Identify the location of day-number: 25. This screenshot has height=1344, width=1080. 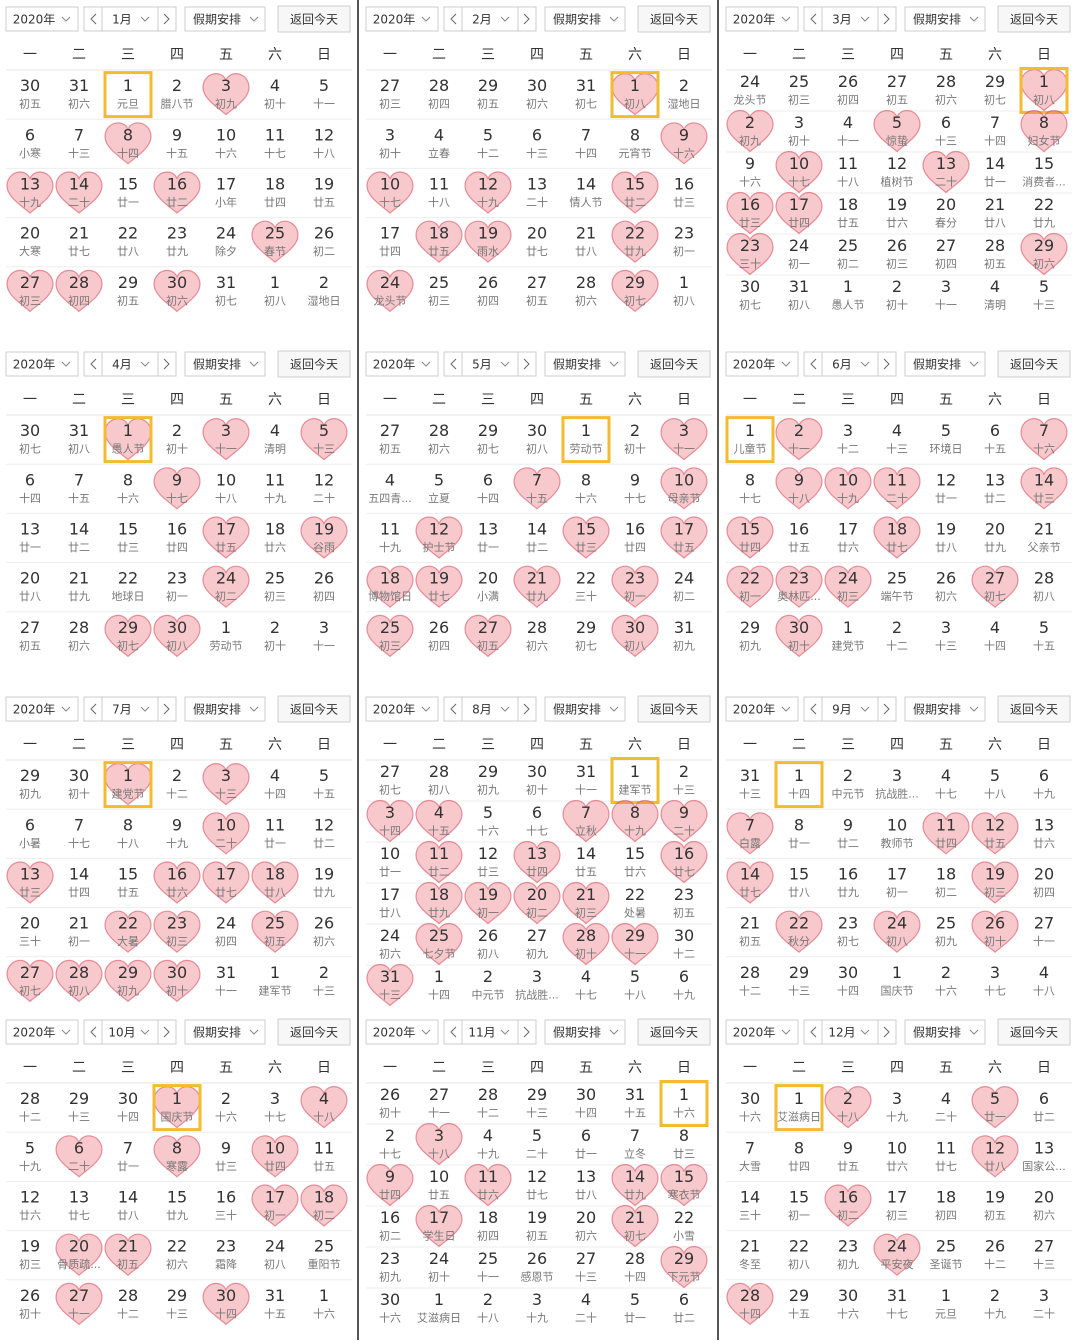
(275, 578).